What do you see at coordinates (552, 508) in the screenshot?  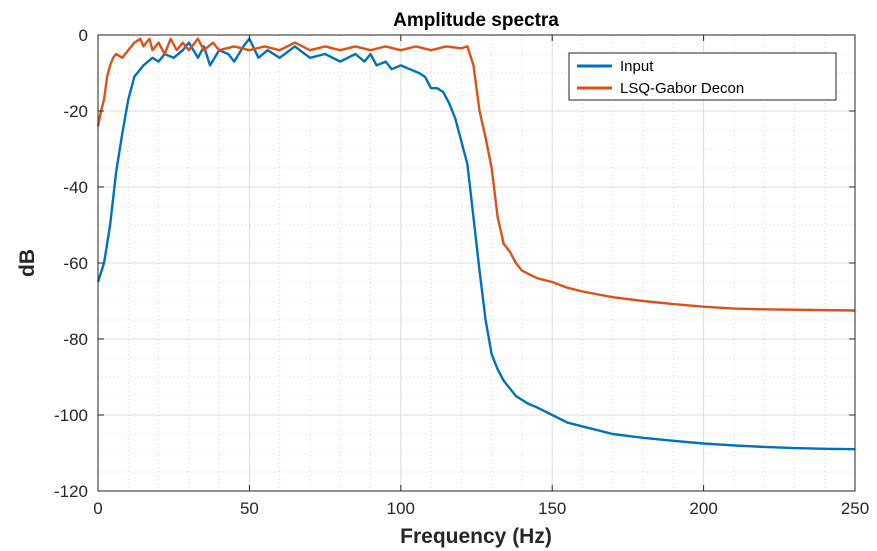 I see `x-tick-label: 150` at bounding box center [552, 508].